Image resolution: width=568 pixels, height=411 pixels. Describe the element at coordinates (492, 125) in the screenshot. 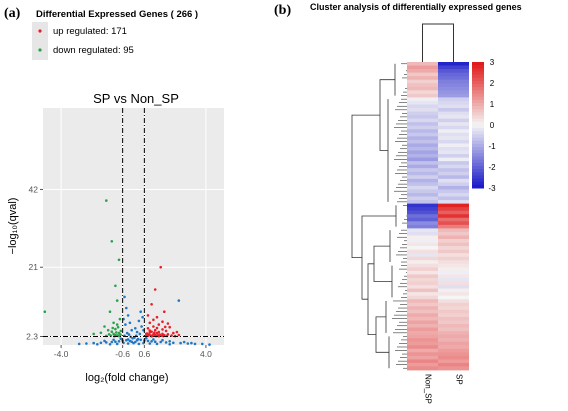

I see `color-scale-tick-label: 0` at that location.